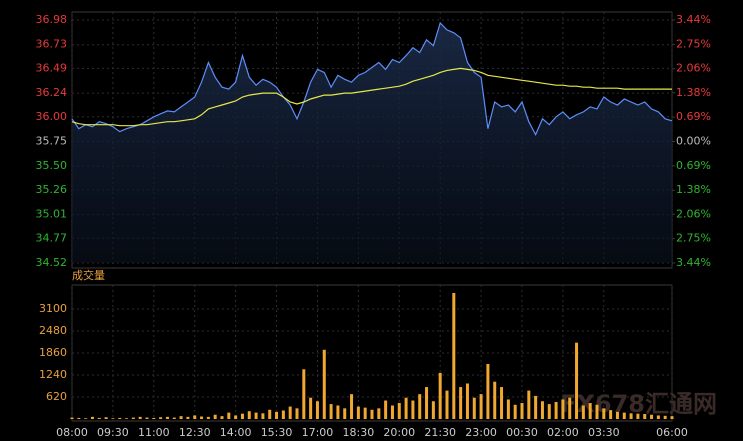  I want to click on x-tick-label: 02:00, so click(563, 432).